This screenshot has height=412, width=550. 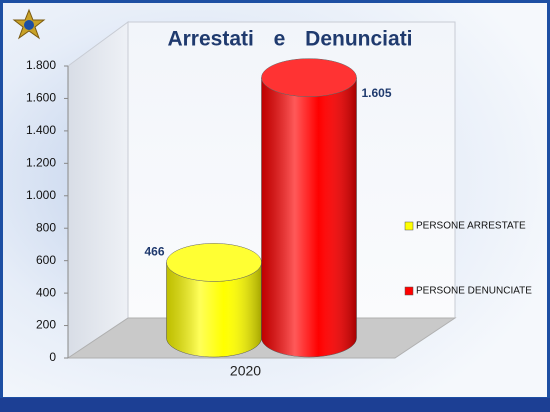 What do you see at coordinates (46, 325) in the screenshot?
I see `y-tick-label: 200` at bounding box center [46, 325].